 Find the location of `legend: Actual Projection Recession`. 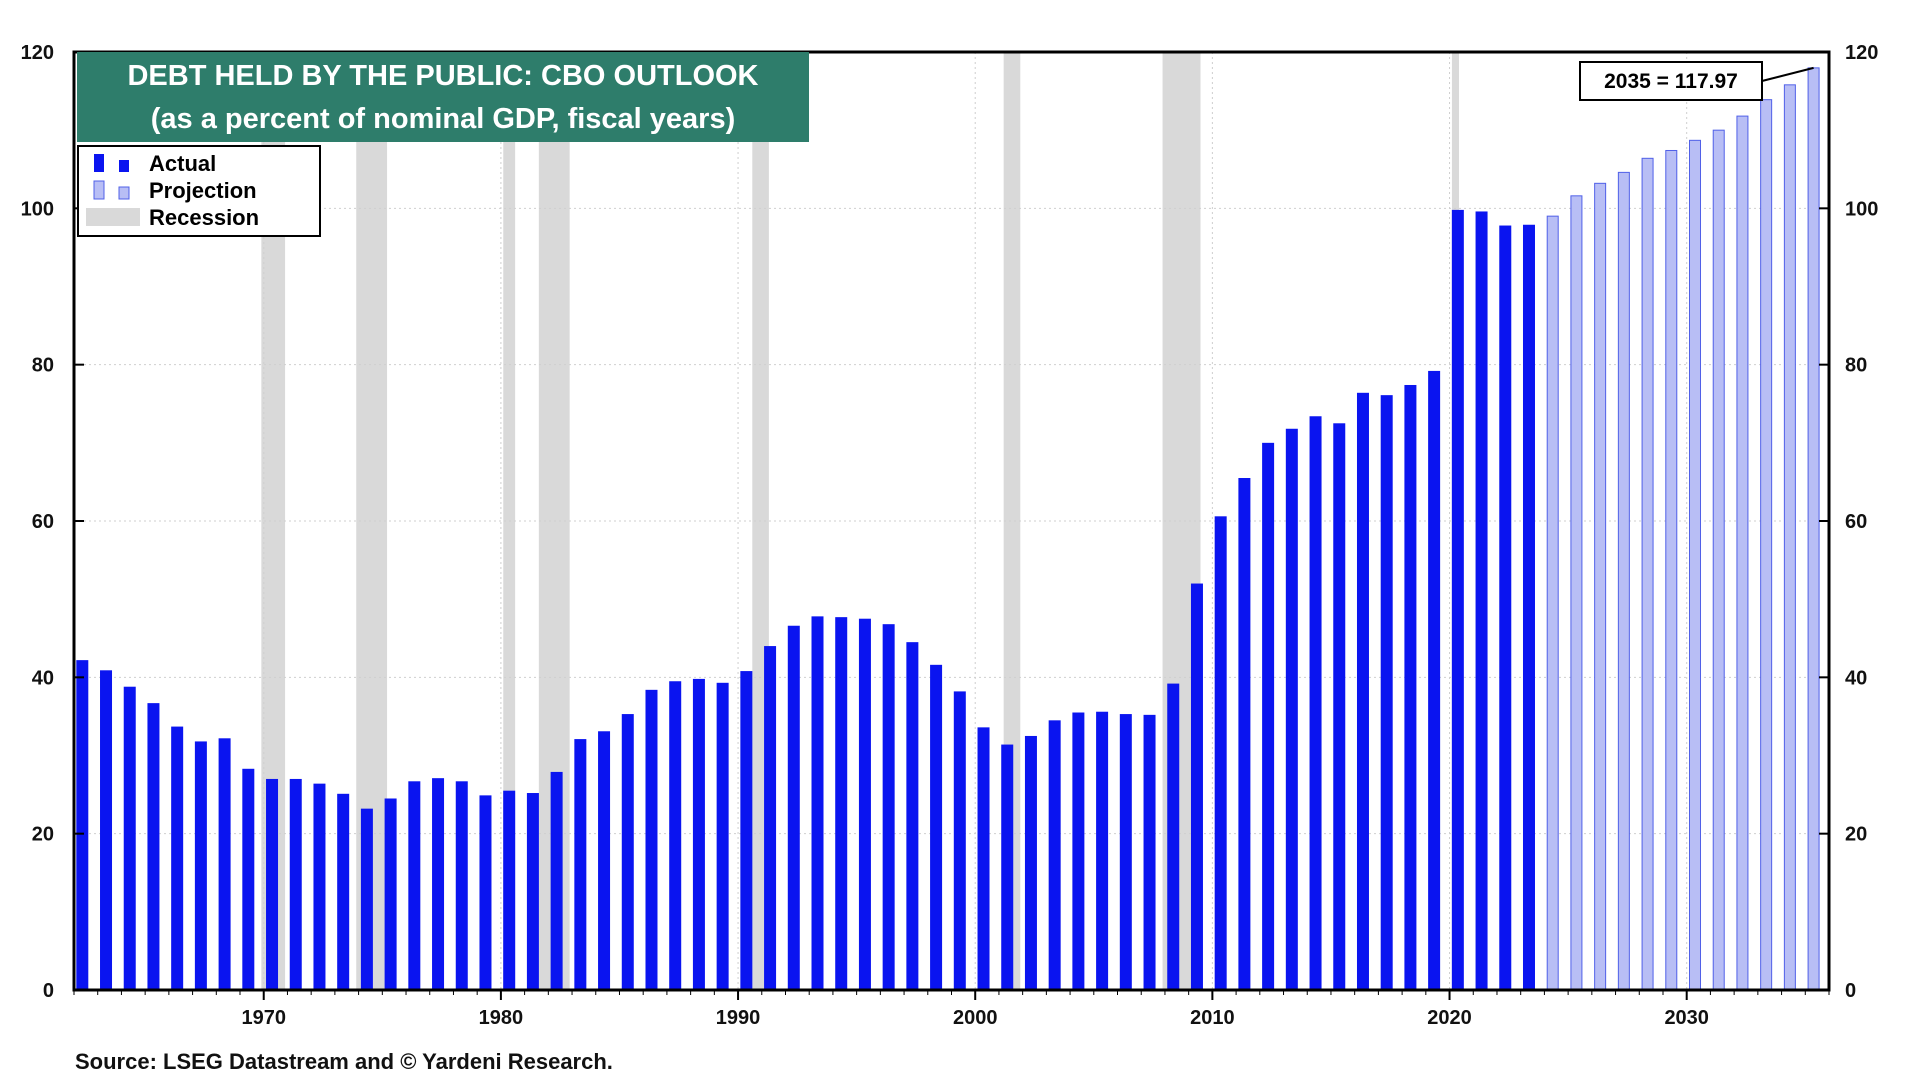

legend: Actual Projection Recession is located at coordinates (199, 191).